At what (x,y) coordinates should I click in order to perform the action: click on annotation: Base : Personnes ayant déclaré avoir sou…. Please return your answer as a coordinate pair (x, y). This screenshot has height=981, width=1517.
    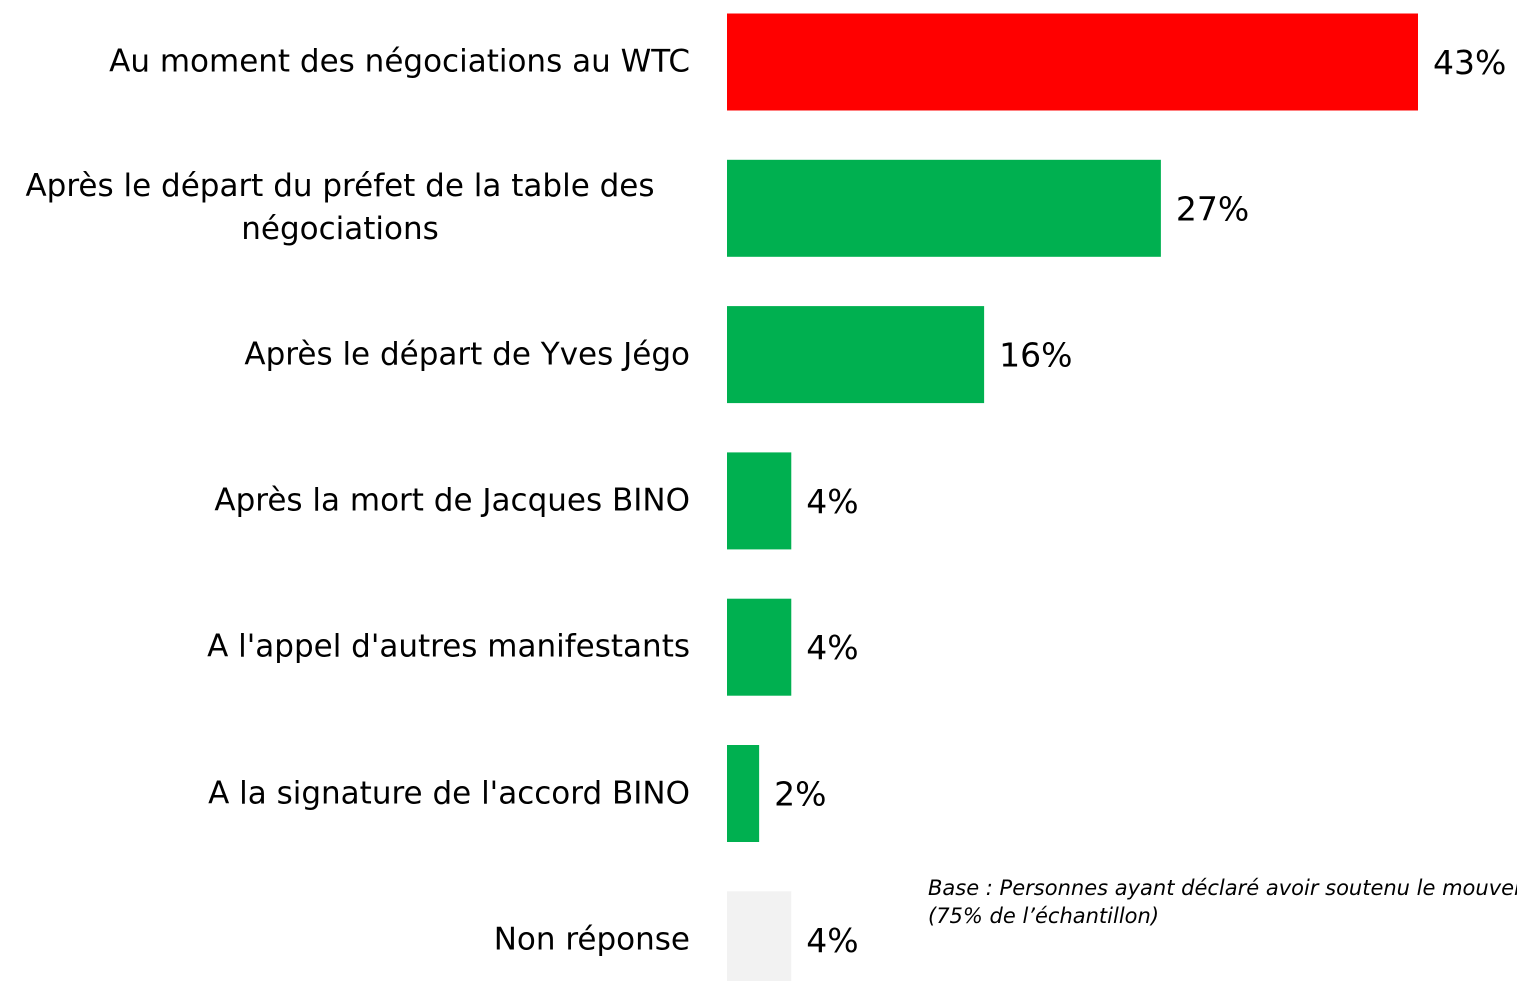
    Looking at the image, I should click on (1222, 888).